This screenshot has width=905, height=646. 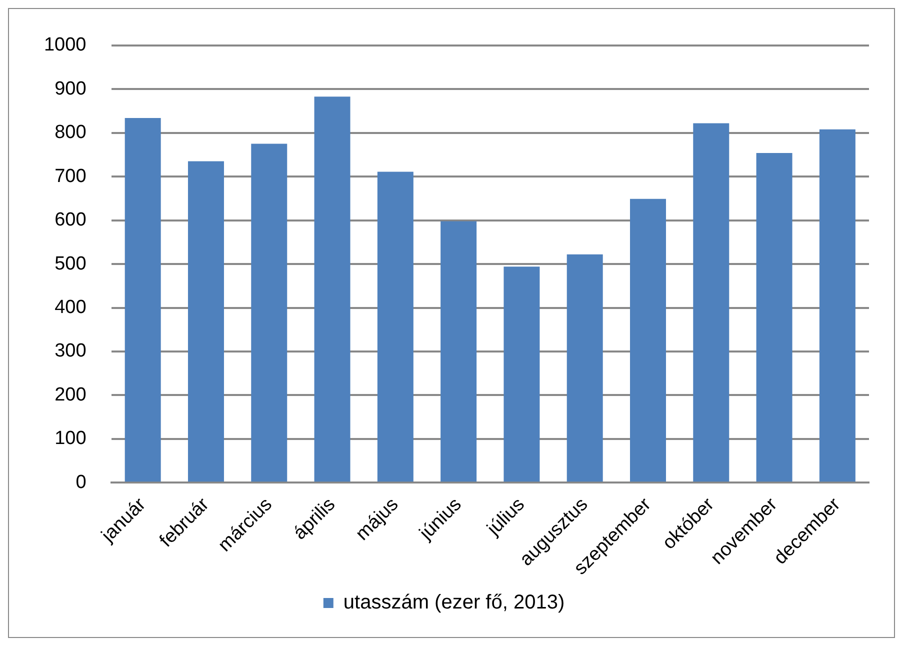 I want to click on y-tick-label: 900, so click(x=70, y=89).